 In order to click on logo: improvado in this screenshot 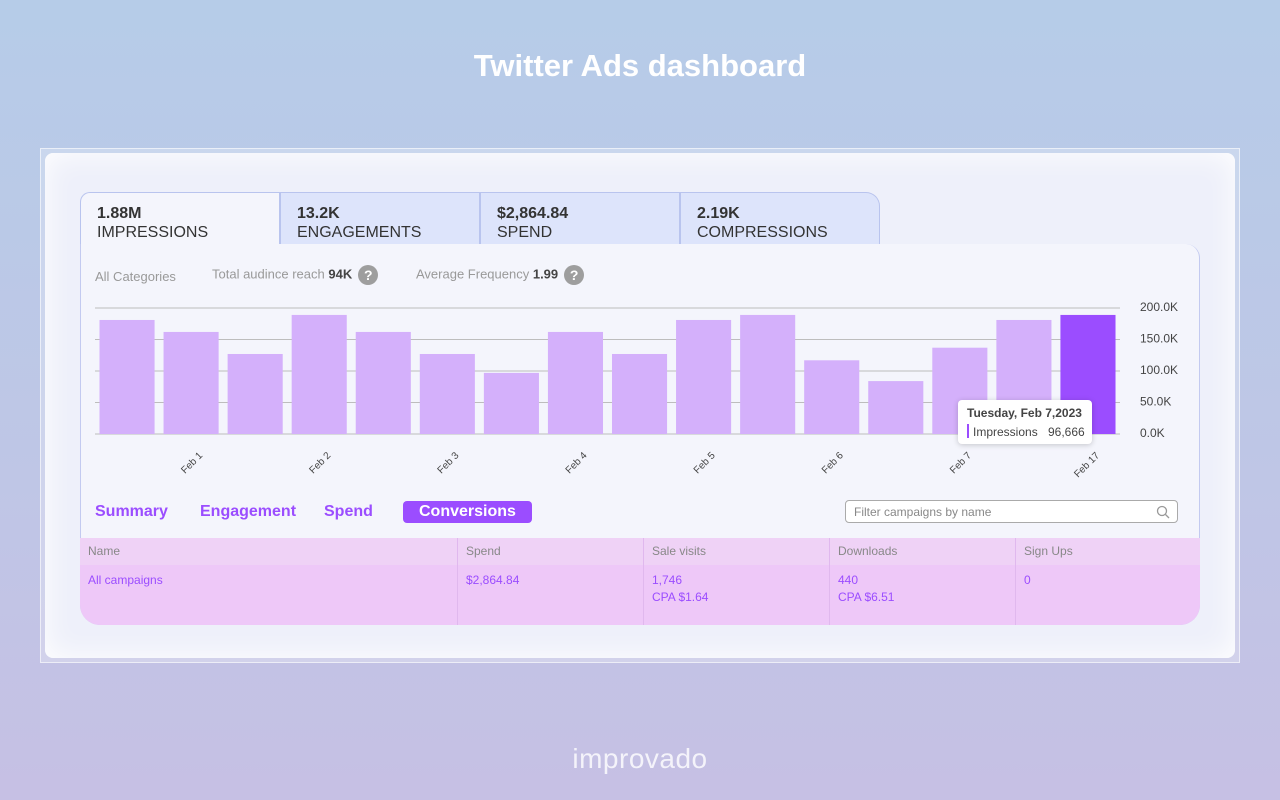, I will do `click(640, 758)`.